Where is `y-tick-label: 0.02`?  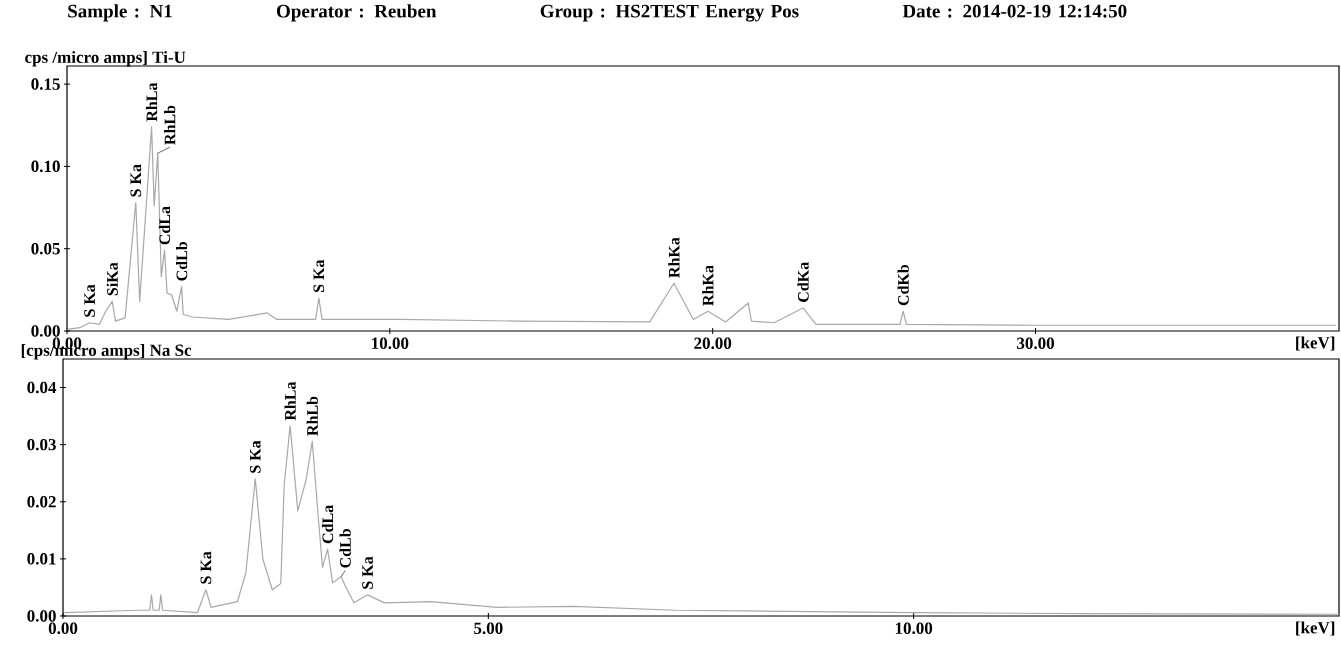
y-tick-label: 0.02 is located at coordinates (41, 501).